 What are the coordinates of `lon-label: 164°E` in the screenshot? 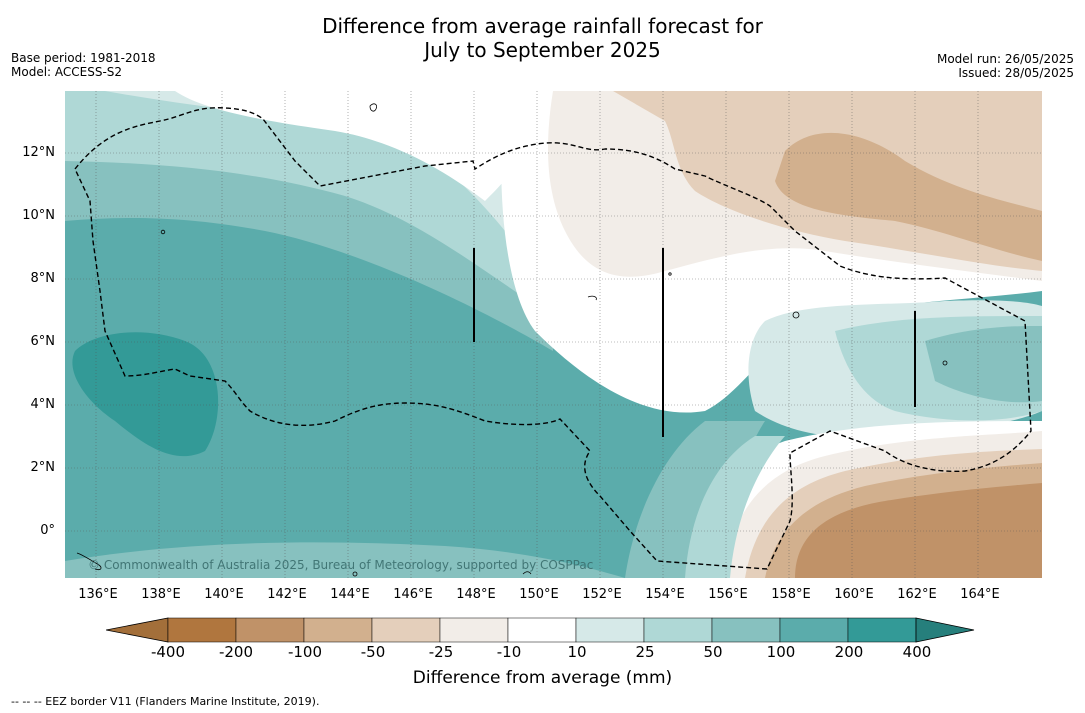 It's located at (980, 594).